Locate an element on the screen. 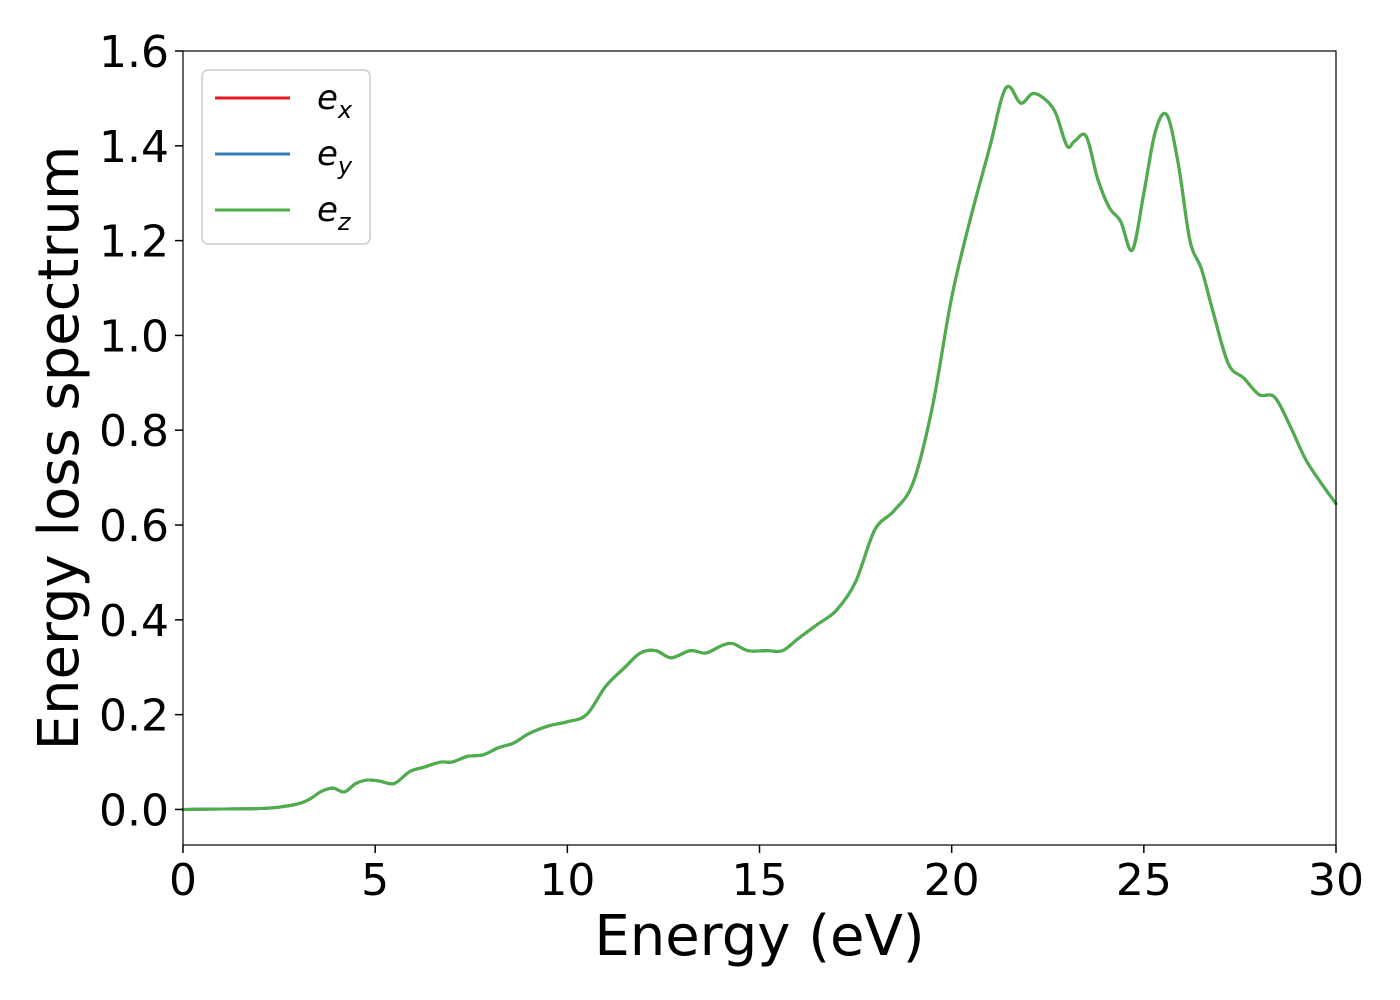  x-tick-label: 20 is located at coordinates (952, 880).